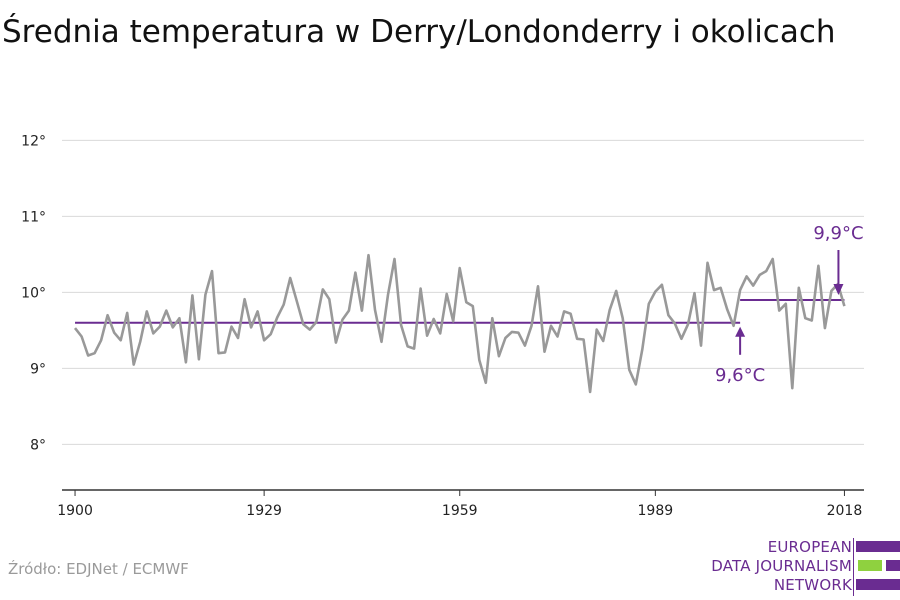 The width and height of the screenshot is (900, 600). I want to click on x-tick-label: 1900, so click(75, 511).